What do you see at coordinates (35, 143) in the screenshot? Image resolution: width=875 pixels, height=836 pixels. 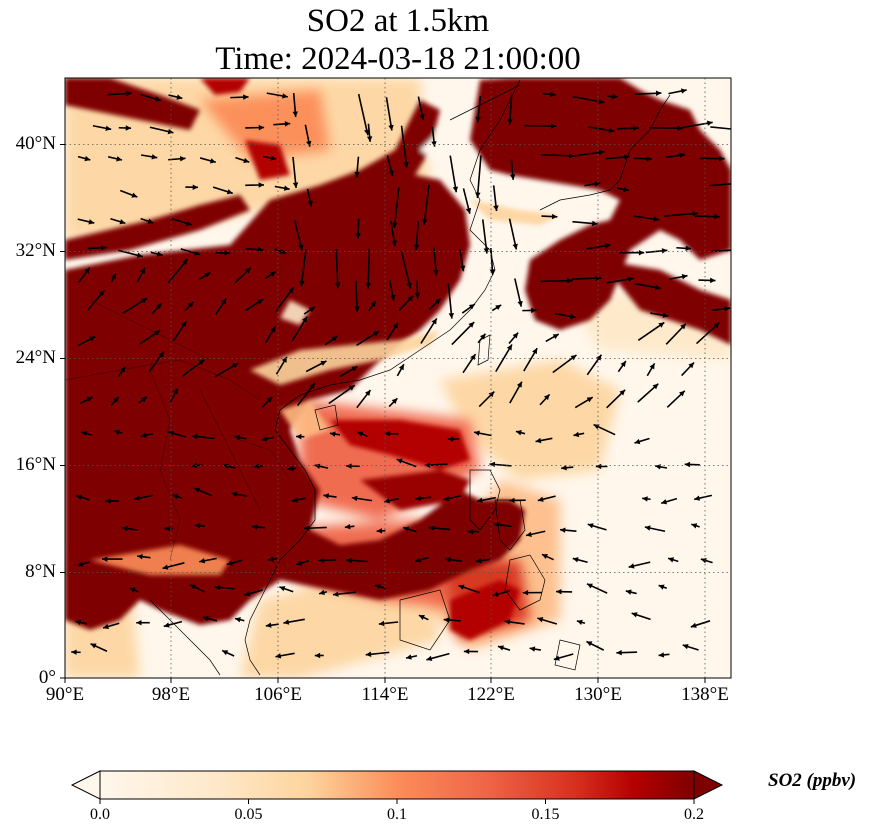 I see `ytick-label-40N: 40°N` at bounding box center [35, 143].